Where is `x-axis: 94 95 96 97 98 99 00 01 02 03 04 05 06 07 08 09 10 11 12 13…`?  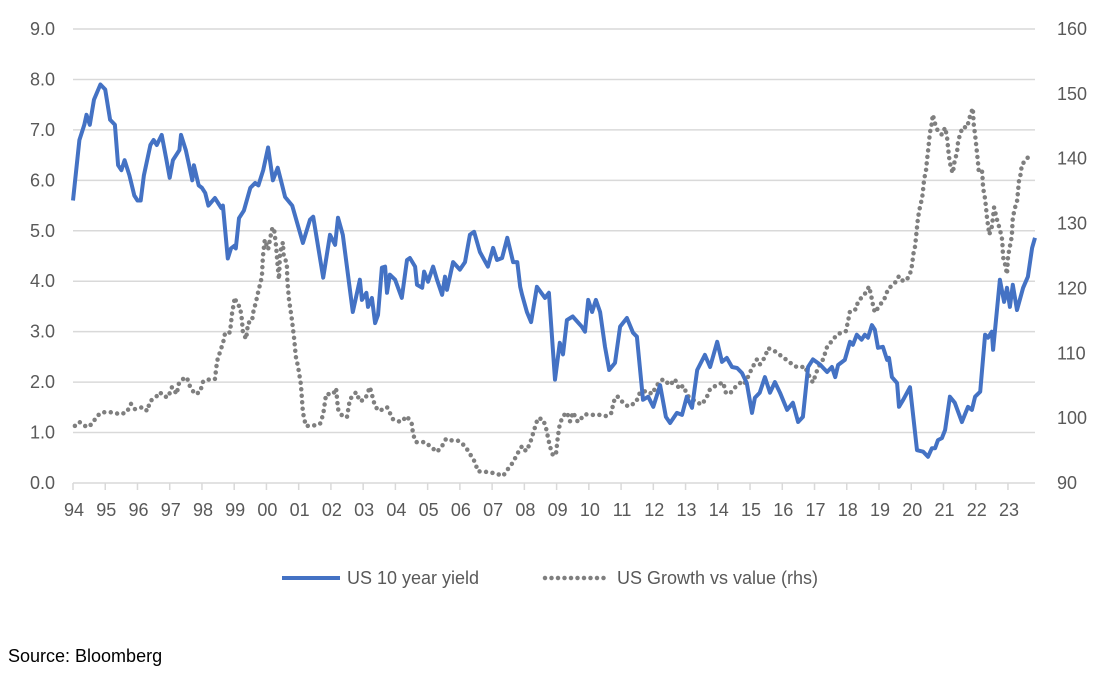 x-axis: 94 95 96 97 98 99 00 01 02 03 04 05 06 07 08 09 10 11 12 13… is located at coordinates (549, 501).